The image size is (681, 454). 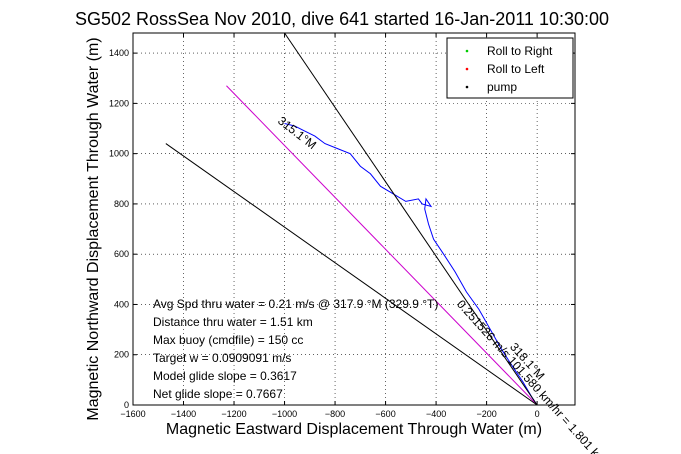 I want to click on x-tick-label: −400, so click(x=436, y=414).